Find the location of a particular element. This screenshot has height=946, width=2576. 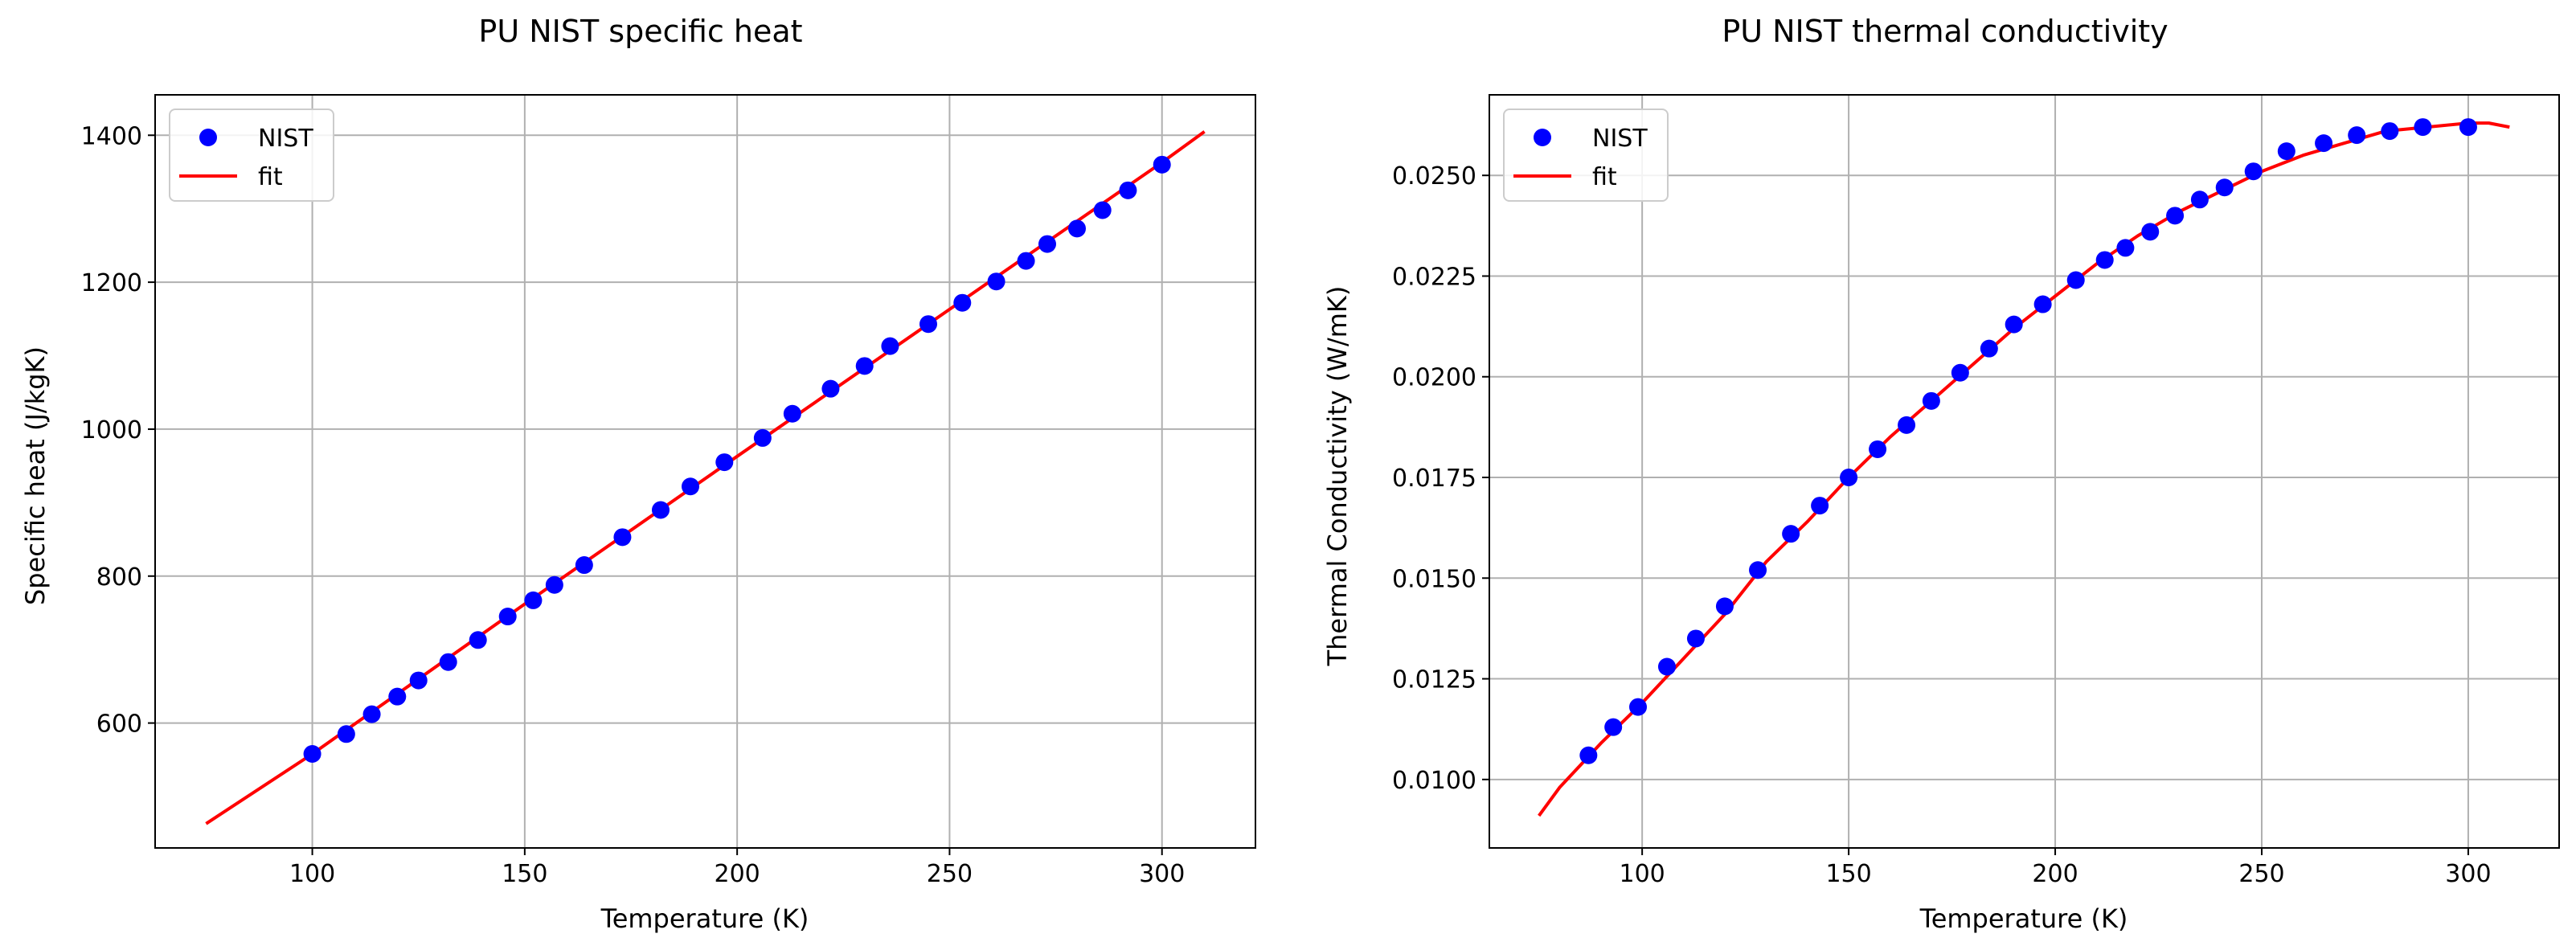

y-axis-label: Specific heat (J/kgK) is located at coordinates (35, 475).